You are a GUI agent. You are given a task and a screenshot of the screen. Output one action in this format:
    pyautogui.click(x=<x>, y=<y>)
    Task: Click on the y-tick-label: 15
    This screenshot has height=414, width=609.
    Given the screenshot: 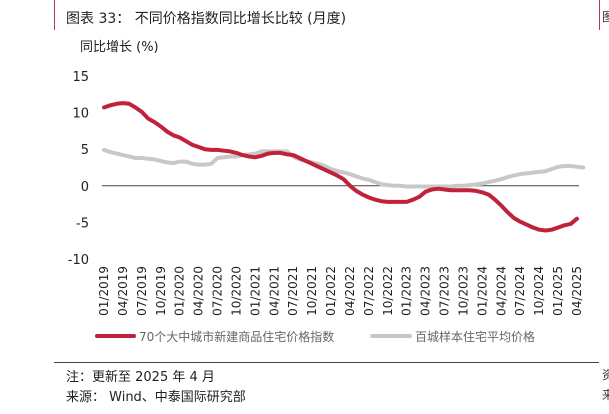 What is the action you would take?
    pyautogui.click(x=80, y=77)
    